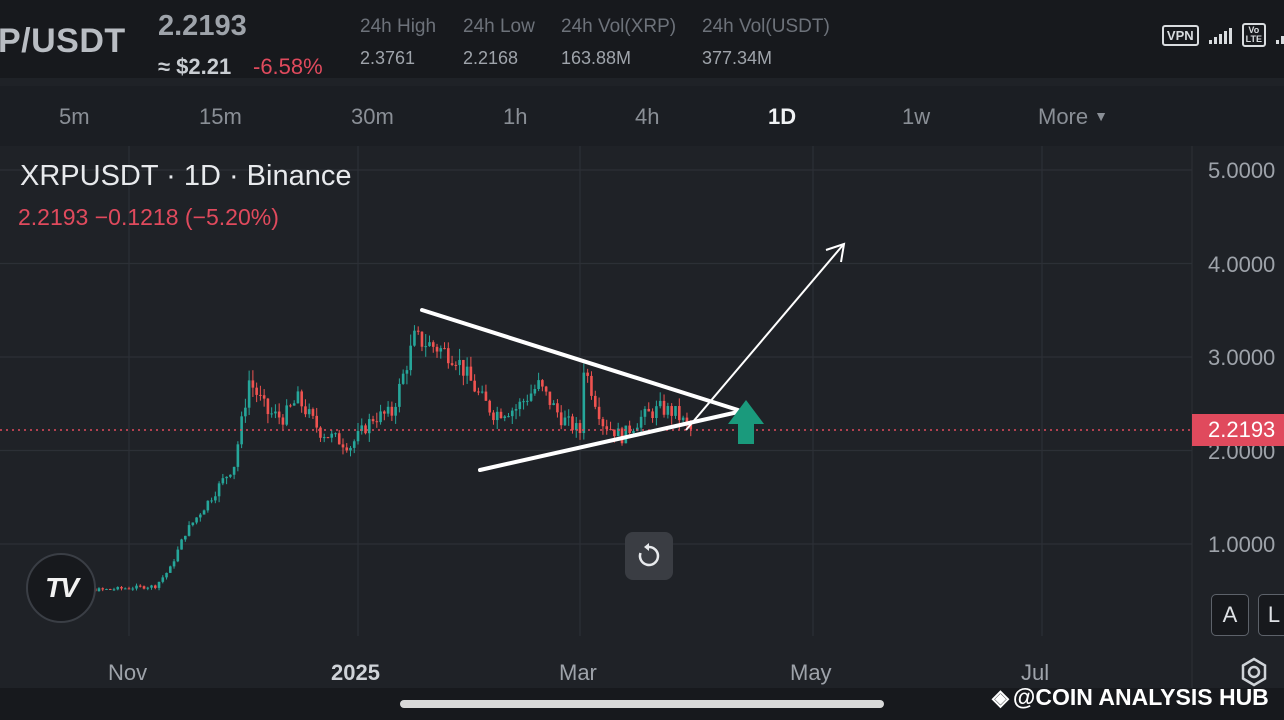  I want to click on tab-more: More ▼, so click(1073, 117).